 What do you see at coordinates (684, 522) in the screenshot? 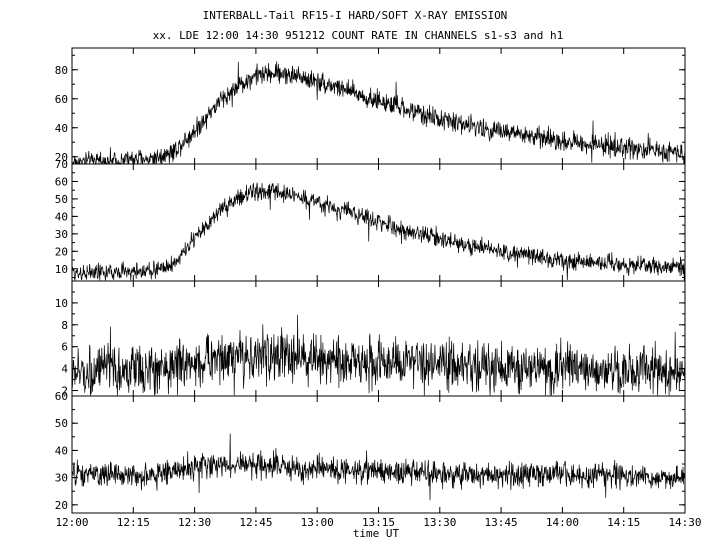
I see `x-tick-label: 14:30` at bounding box center [684, 522].